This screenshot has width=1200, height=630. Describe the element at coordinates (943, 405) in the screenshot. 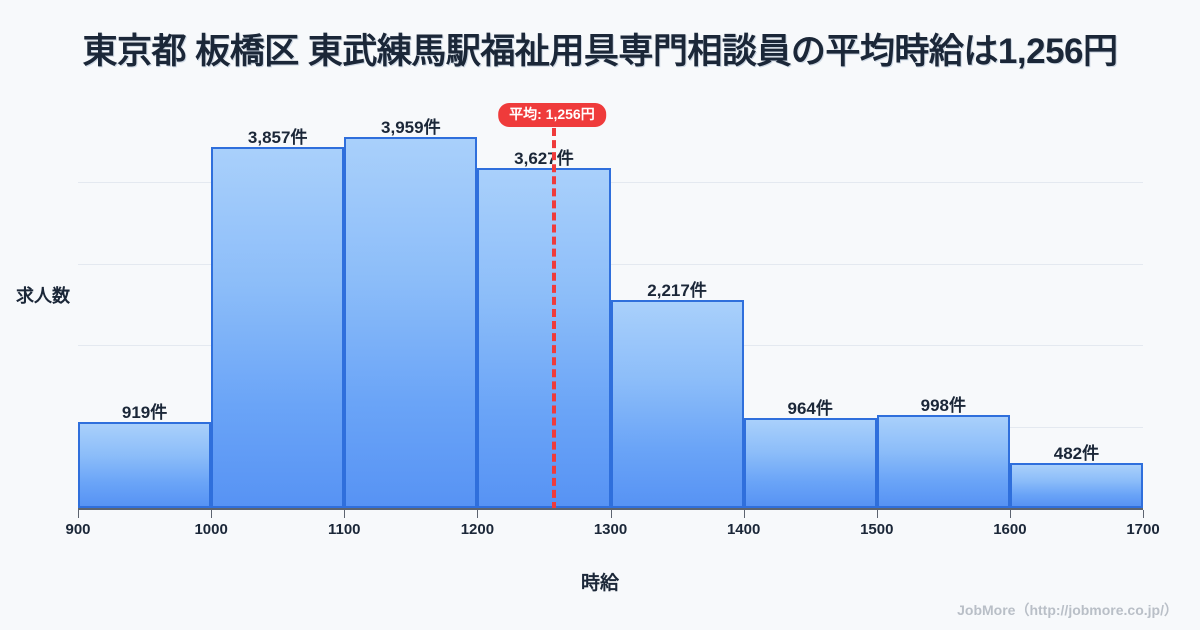

I see `bar-value-label: 998件` at that location.